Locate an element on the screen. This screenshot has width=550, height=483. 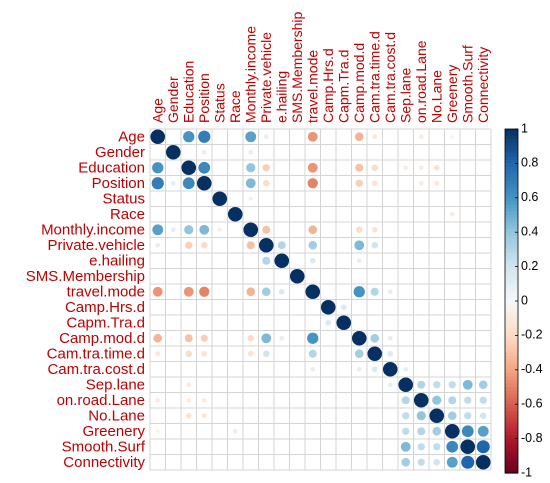
corr-circle-Cam.tra.time.d-Age is located at coordinates (158, 354).